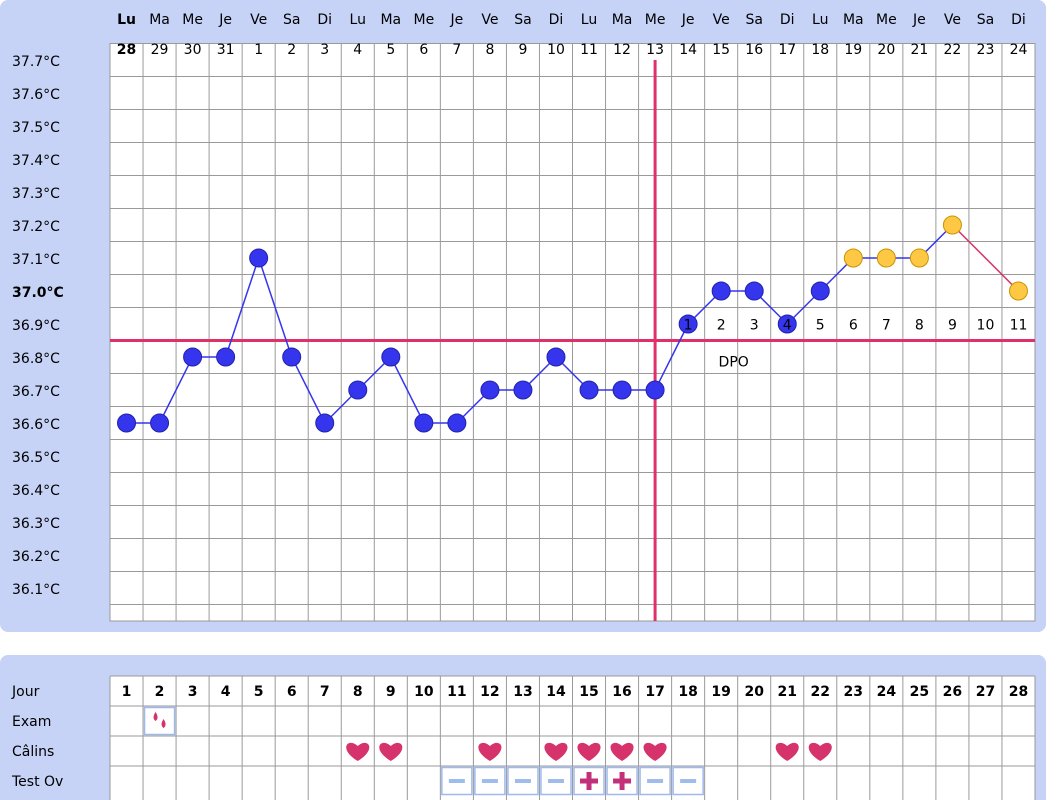 The height and width of the screenshot is (800, 1058). Describe the element at coordinates (952, 326) in the screenshot. I see `dpo-label: 9` at that location.